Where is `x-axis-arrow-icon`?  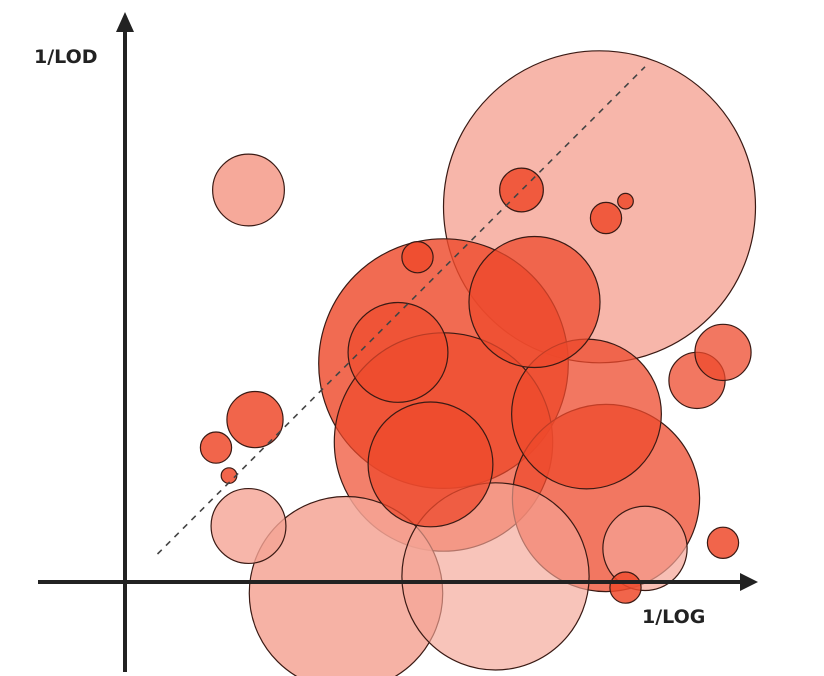 x-axis-arrow-icon is located at coordinates (749, 582).